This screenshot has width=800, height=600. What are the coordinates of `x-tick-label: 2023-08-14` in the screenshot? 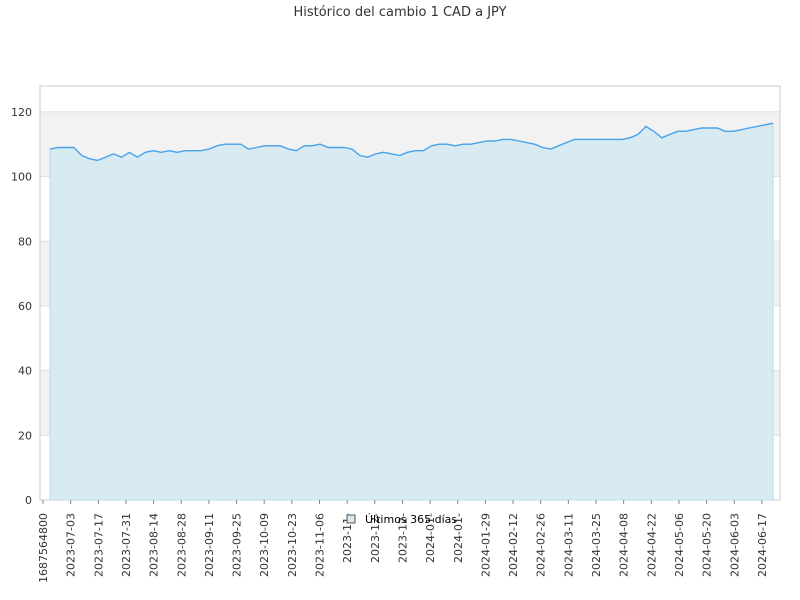 It's located at (154, 545).